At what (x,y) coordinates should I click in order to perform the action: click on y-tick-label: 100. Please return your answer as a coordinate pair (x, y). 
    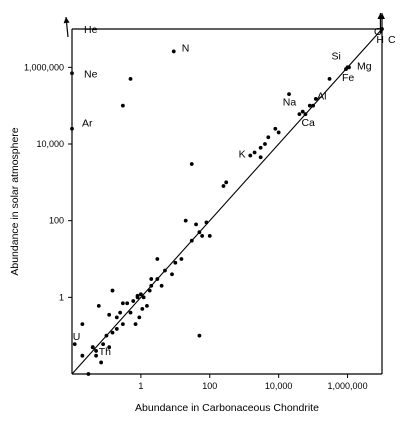
    Looking at the image, I should click on (56, 221).